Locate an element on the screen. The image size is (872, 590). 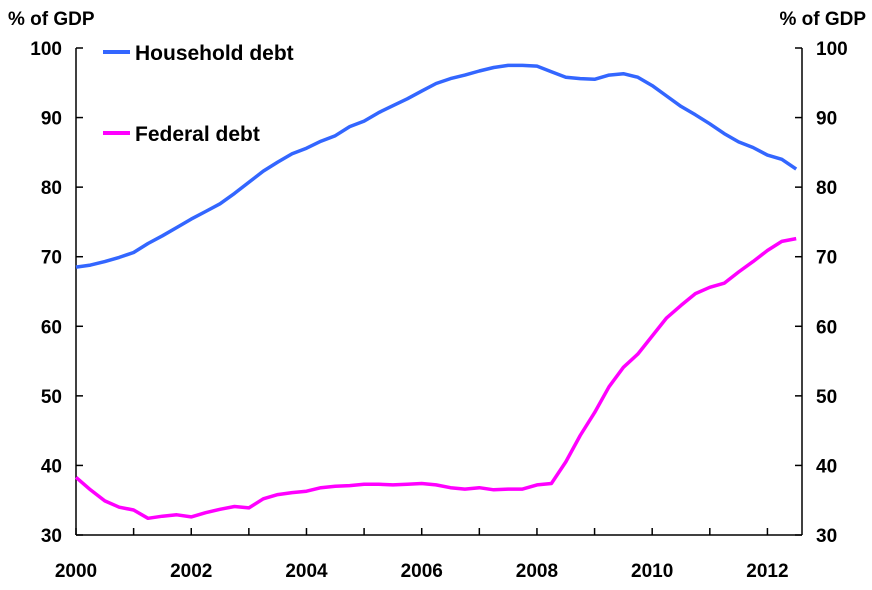
y-tick-label-left: 100 is located at coordinates (46, 49).